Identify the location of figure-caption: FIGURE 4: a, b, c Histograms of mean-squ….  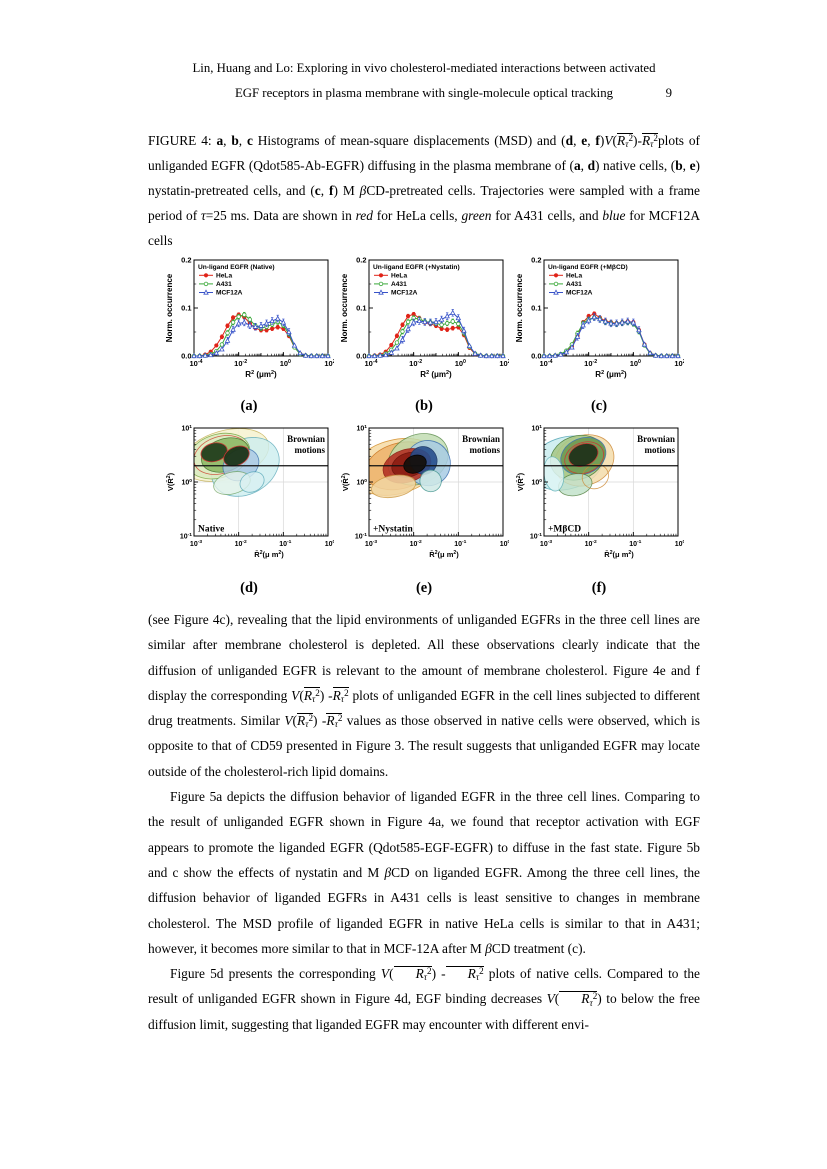
(424, 190).